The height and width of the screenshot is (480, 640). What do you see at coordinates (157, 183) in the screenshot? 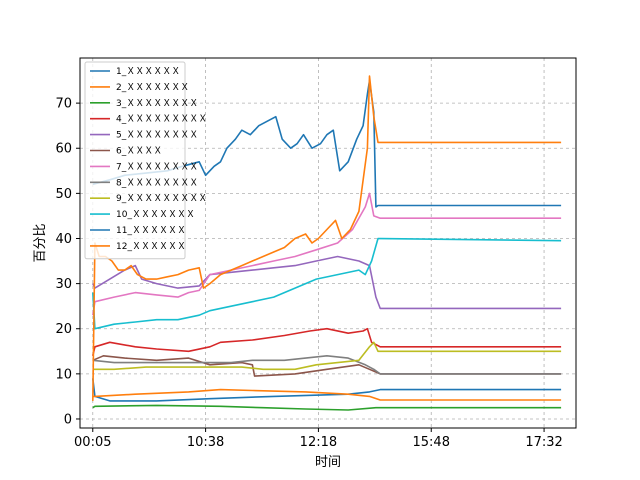
I see `legend-label: 8_ＸＸＸＸＸＸＸＸ` at bounding box center [157, 183].